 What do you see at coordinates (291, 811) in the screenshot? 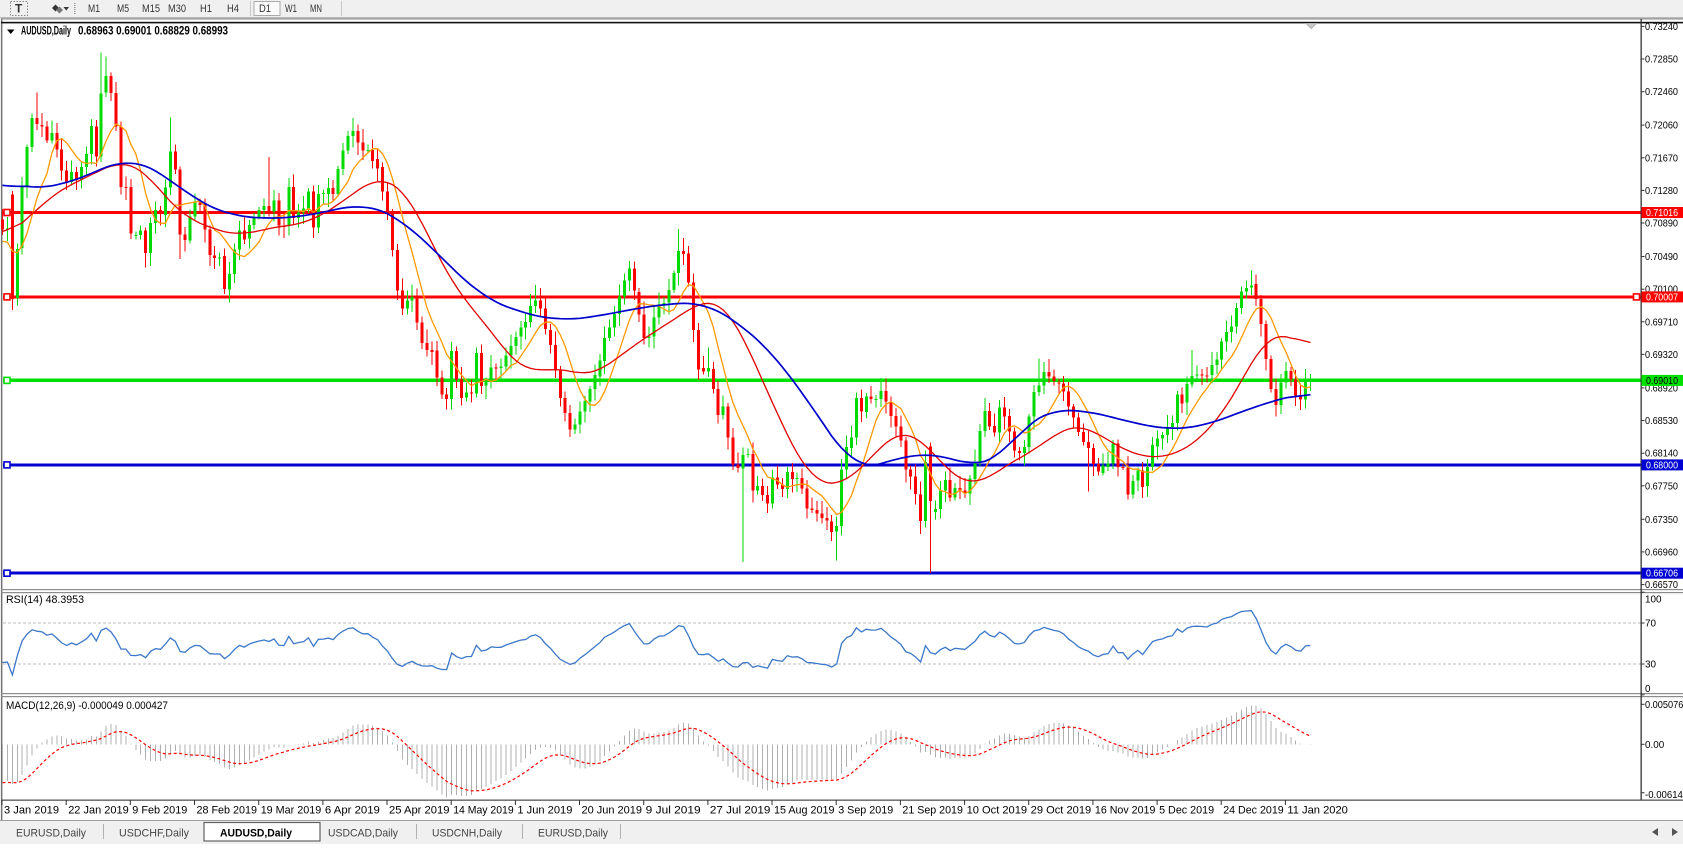
I see `svg-text: 19 Mar 2019` at bounding box center [291, 811].